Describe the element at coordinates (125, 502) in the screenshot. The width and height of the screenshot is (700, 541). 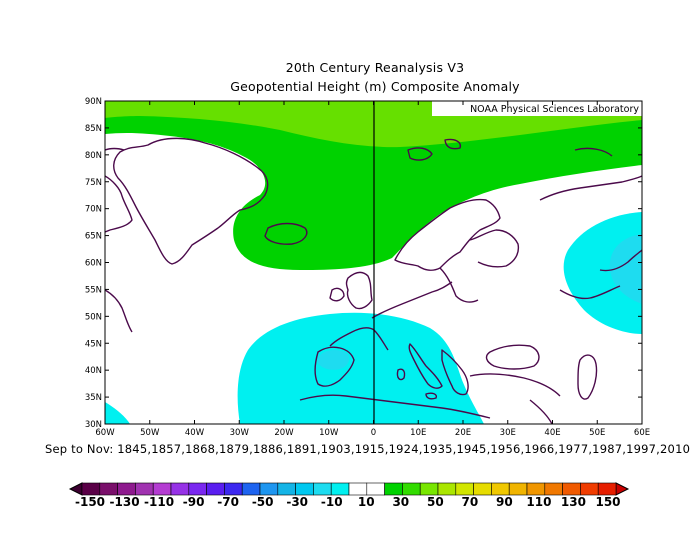
I see `colorbar-label: -130` at that location.